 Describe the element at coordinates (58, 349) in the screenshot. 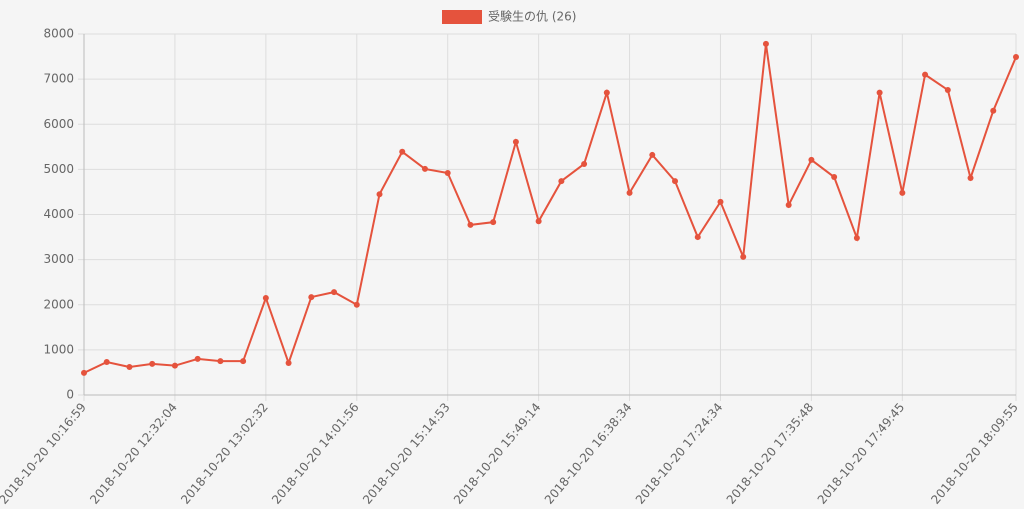

I see `y-tick-label: 1000` at that location.